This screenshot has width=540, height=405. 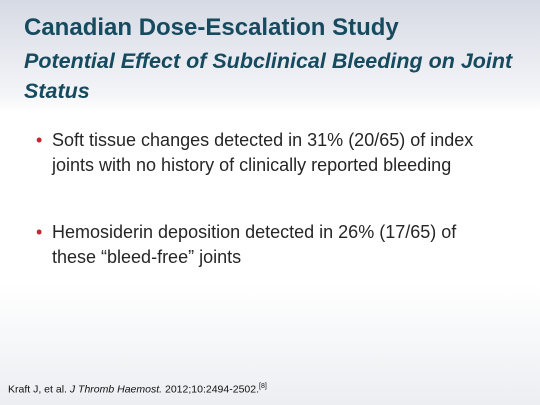 I want to click on citation-authors: Kraft J, et al., so click(x=37, y=389).